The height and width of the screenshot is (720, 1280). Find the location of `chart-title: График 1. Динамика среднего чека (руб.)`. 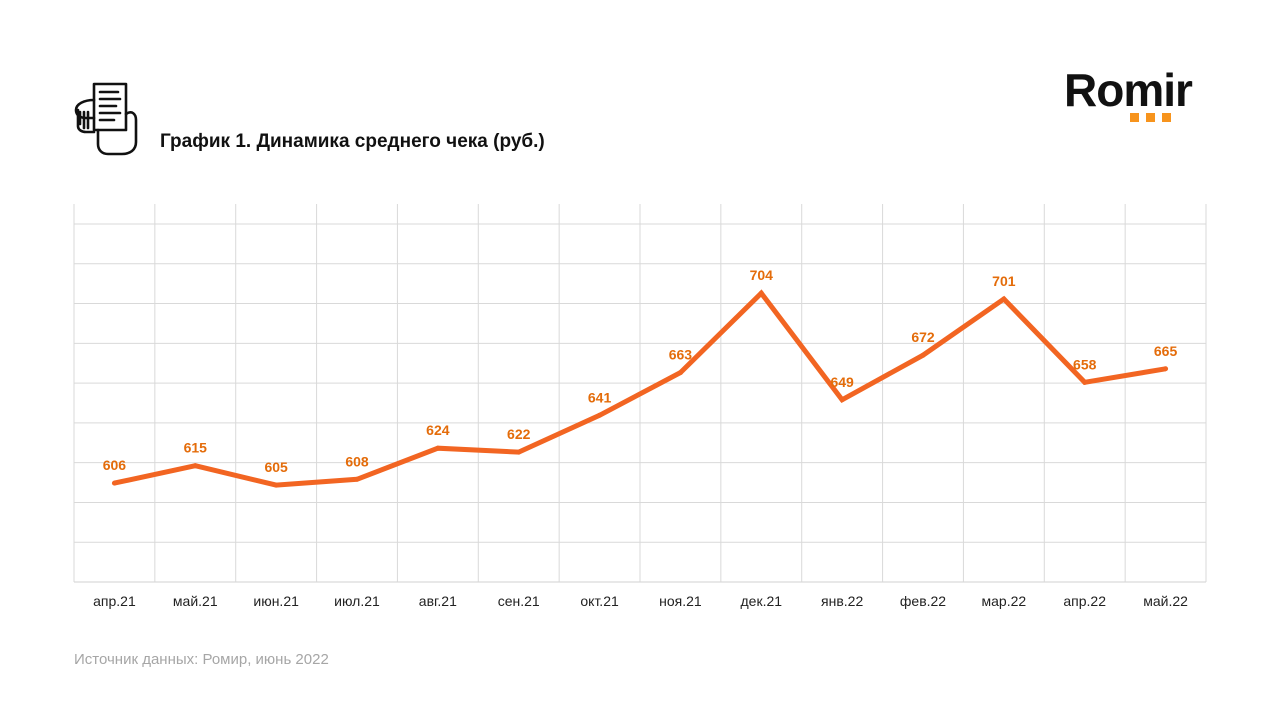

chart-title: График 1. Динамика среднего чека (руб.) is located at coordinates (352, 141).